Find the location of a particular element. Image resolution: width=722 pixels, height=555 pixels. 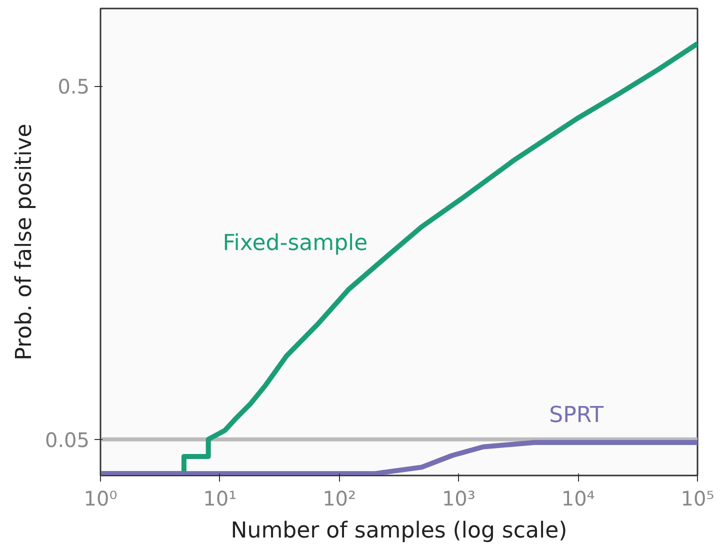

x-tick-label: 10¹ is located at coordinates (220, 498).